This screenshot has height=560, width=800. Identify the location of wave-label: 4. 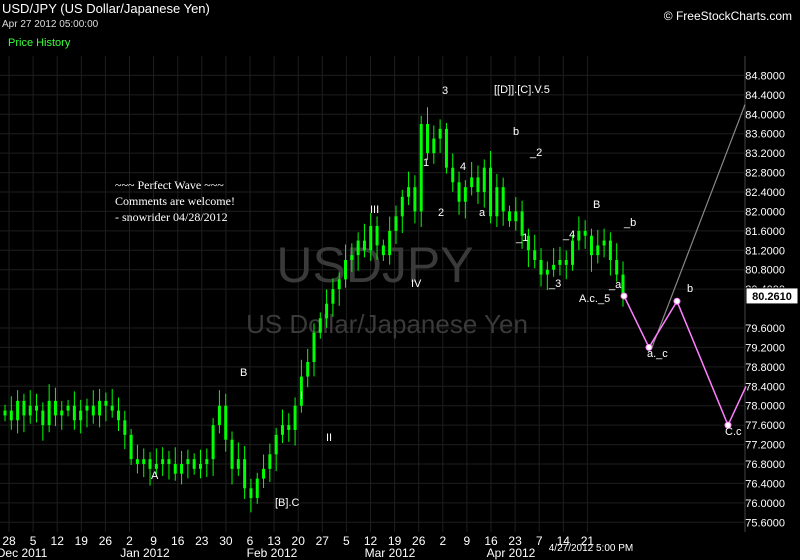
(463, 167).